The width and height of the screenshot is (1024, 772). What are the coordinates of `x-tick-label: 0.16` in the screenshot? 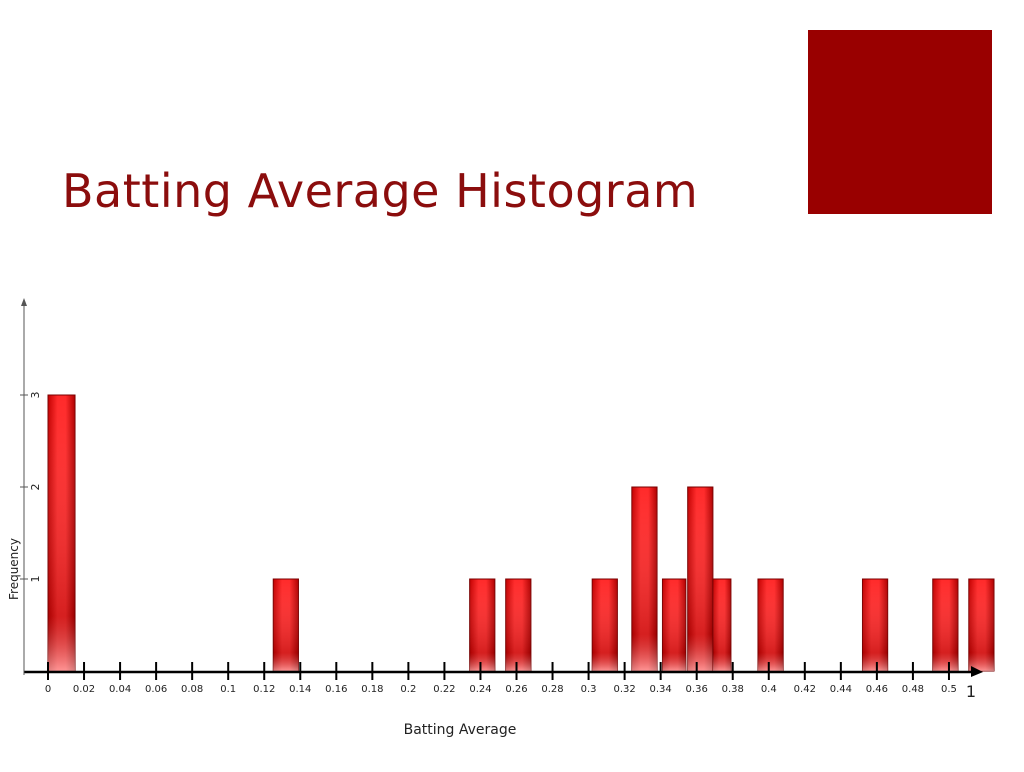 It's located at (336, 689).